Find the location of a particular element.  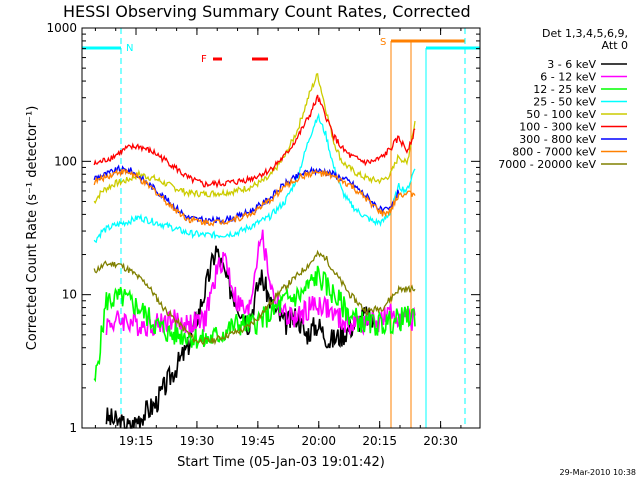

x-tick-label: 20:00 is located at coordinates (318, 441).